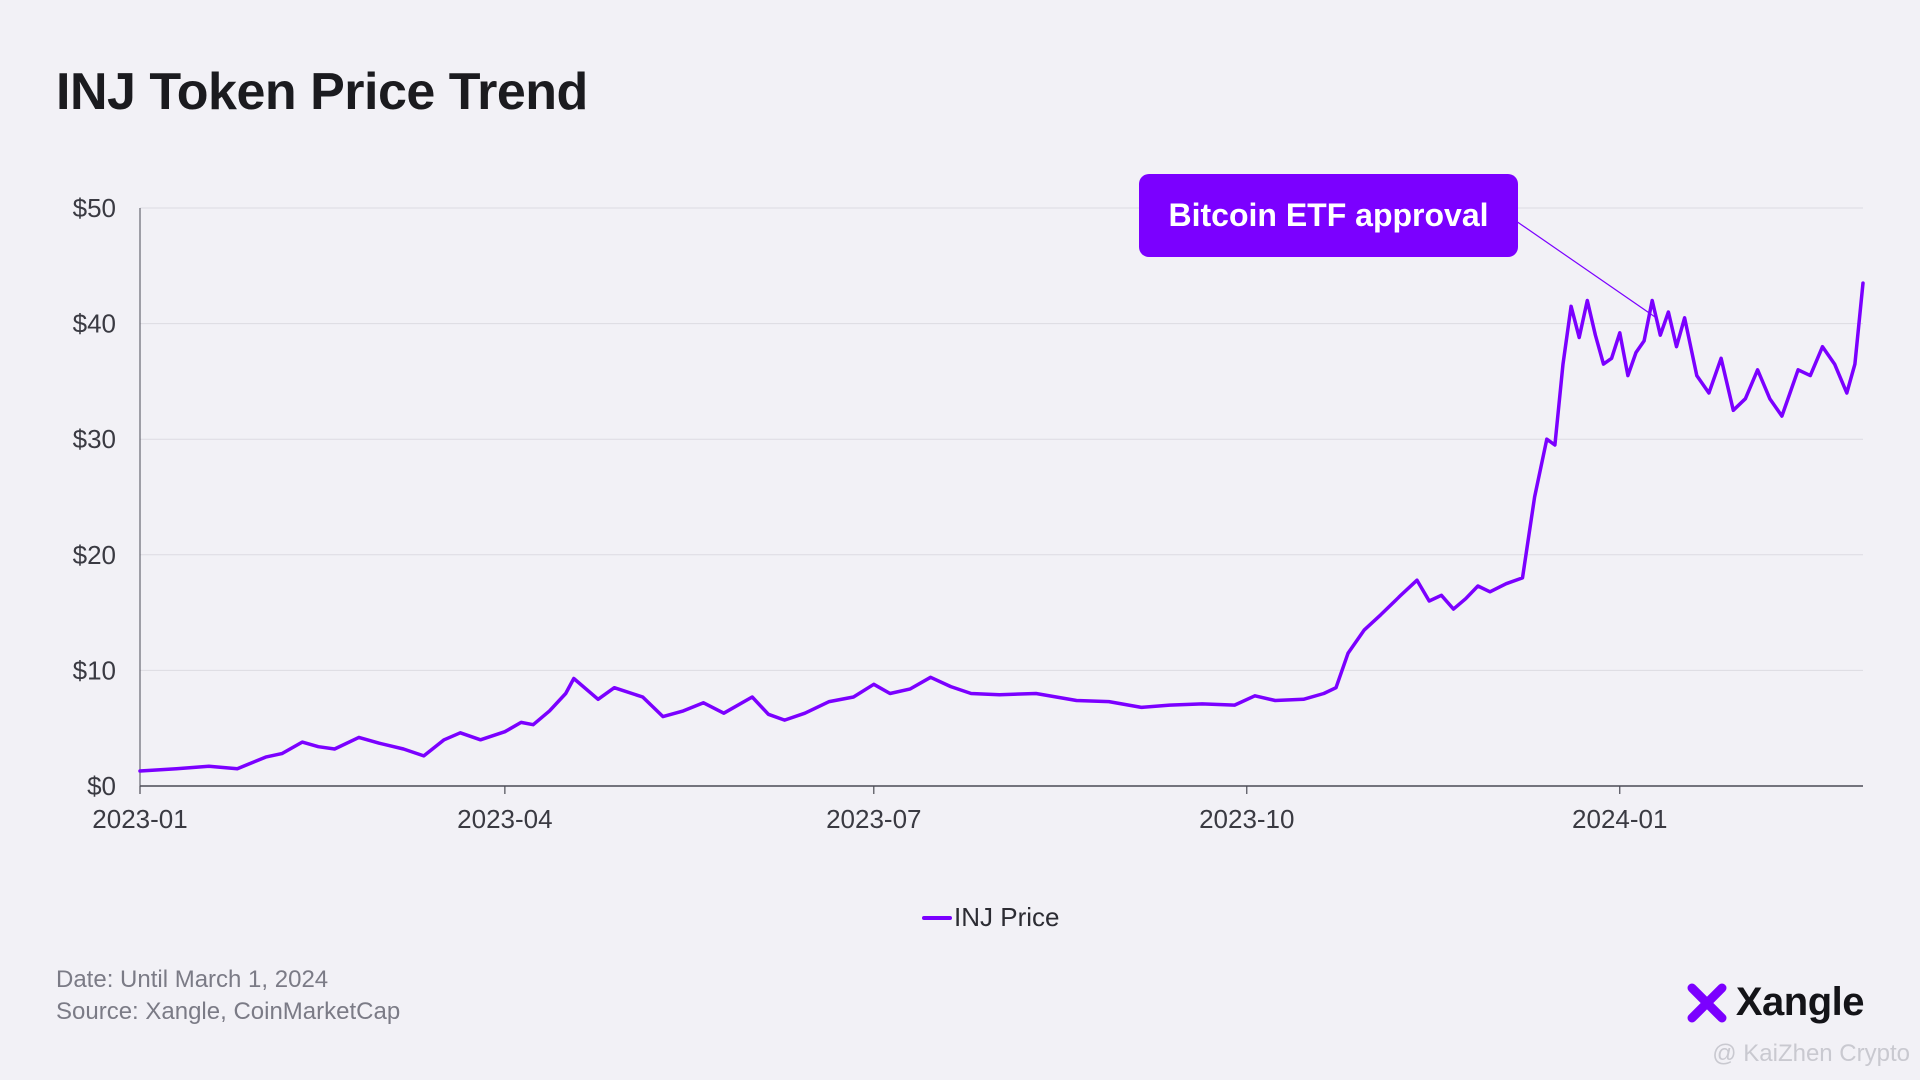  Describe the element at coordinates (139, 819) in the screenshot. I see `x-tick-label: 2023-01` at that location.